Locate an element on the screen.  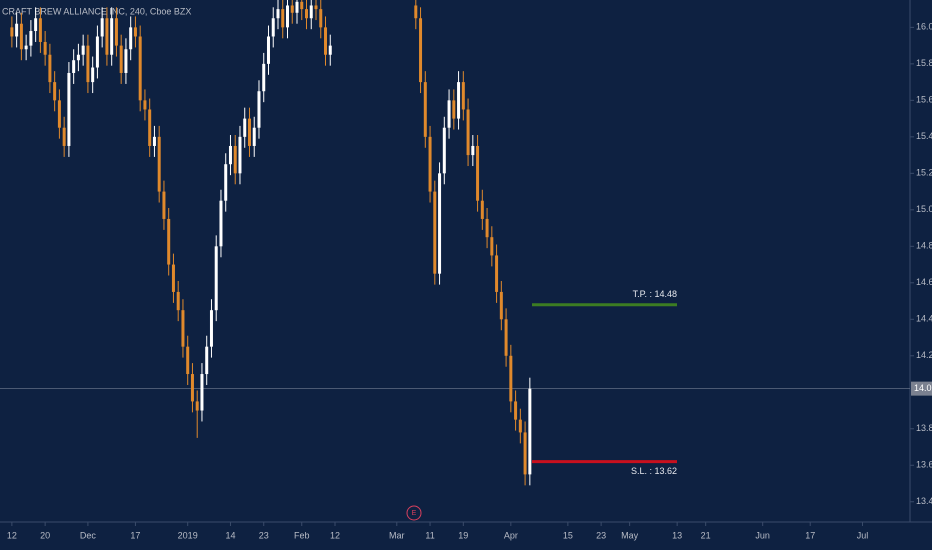
x-tick-label: Feb is located at coordinates (302, 535).